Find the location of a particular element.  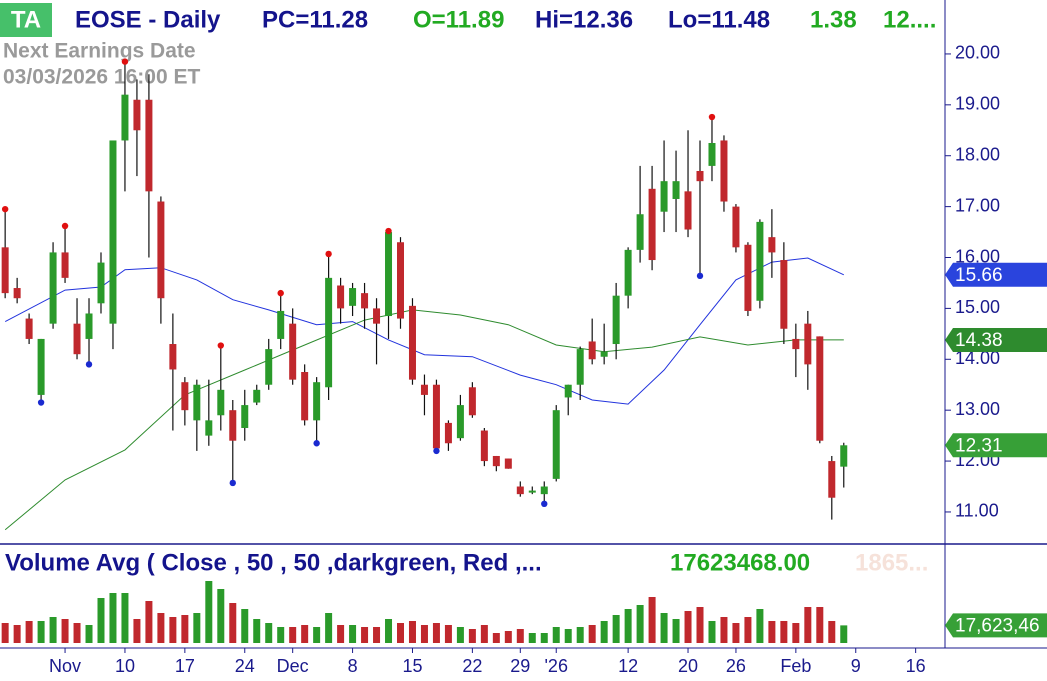

header-stat: 17623468.00 is located at coordinates (740, 562).